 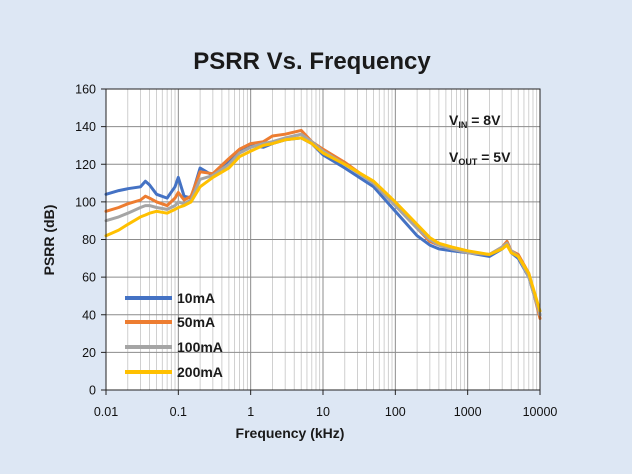 What do you see at coordinates (49, 240) in the screenshot?
I see `y-axis-label: PSRR (dB)` at bounding box center [49, 240].